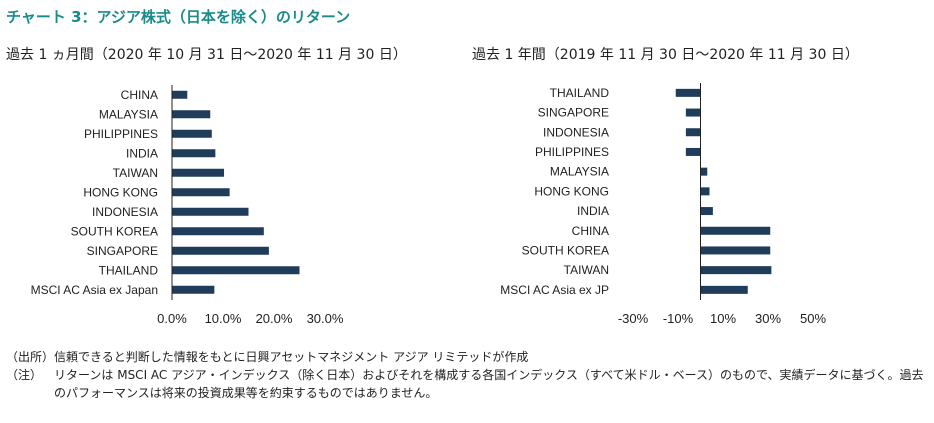 This screenshot has height=423, width=934. Describe the element at coordinates (813, 318) in the screenshot. I see `tick-label: 50%` at that location.